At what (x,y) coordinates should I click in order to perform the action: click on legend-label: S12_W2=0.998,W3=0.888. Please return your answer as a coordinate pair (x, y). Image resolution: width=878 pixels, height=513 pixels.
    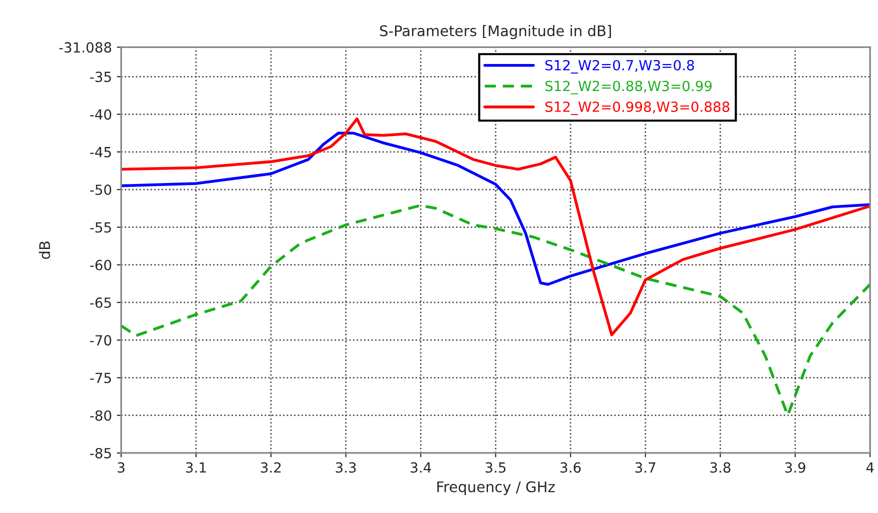
    Looking at the image, I should click on (637, 108).